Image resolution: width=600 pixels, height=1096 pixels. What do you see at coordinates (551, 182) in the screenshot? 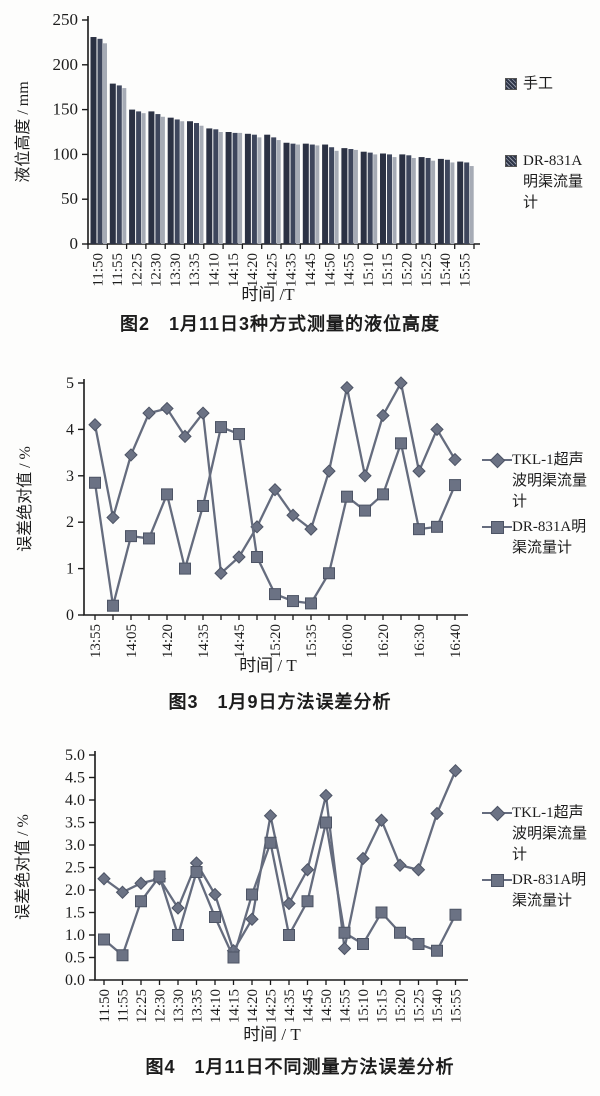
I see `legend-item-dr831a: DR-831A明渠流量计` at bounding box center [551, 182].